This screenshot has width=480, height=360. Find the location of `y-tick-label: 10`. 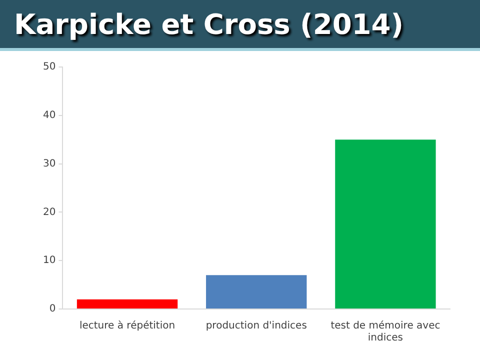

y-tick-label: 10 is located at coordinates (49, 260).